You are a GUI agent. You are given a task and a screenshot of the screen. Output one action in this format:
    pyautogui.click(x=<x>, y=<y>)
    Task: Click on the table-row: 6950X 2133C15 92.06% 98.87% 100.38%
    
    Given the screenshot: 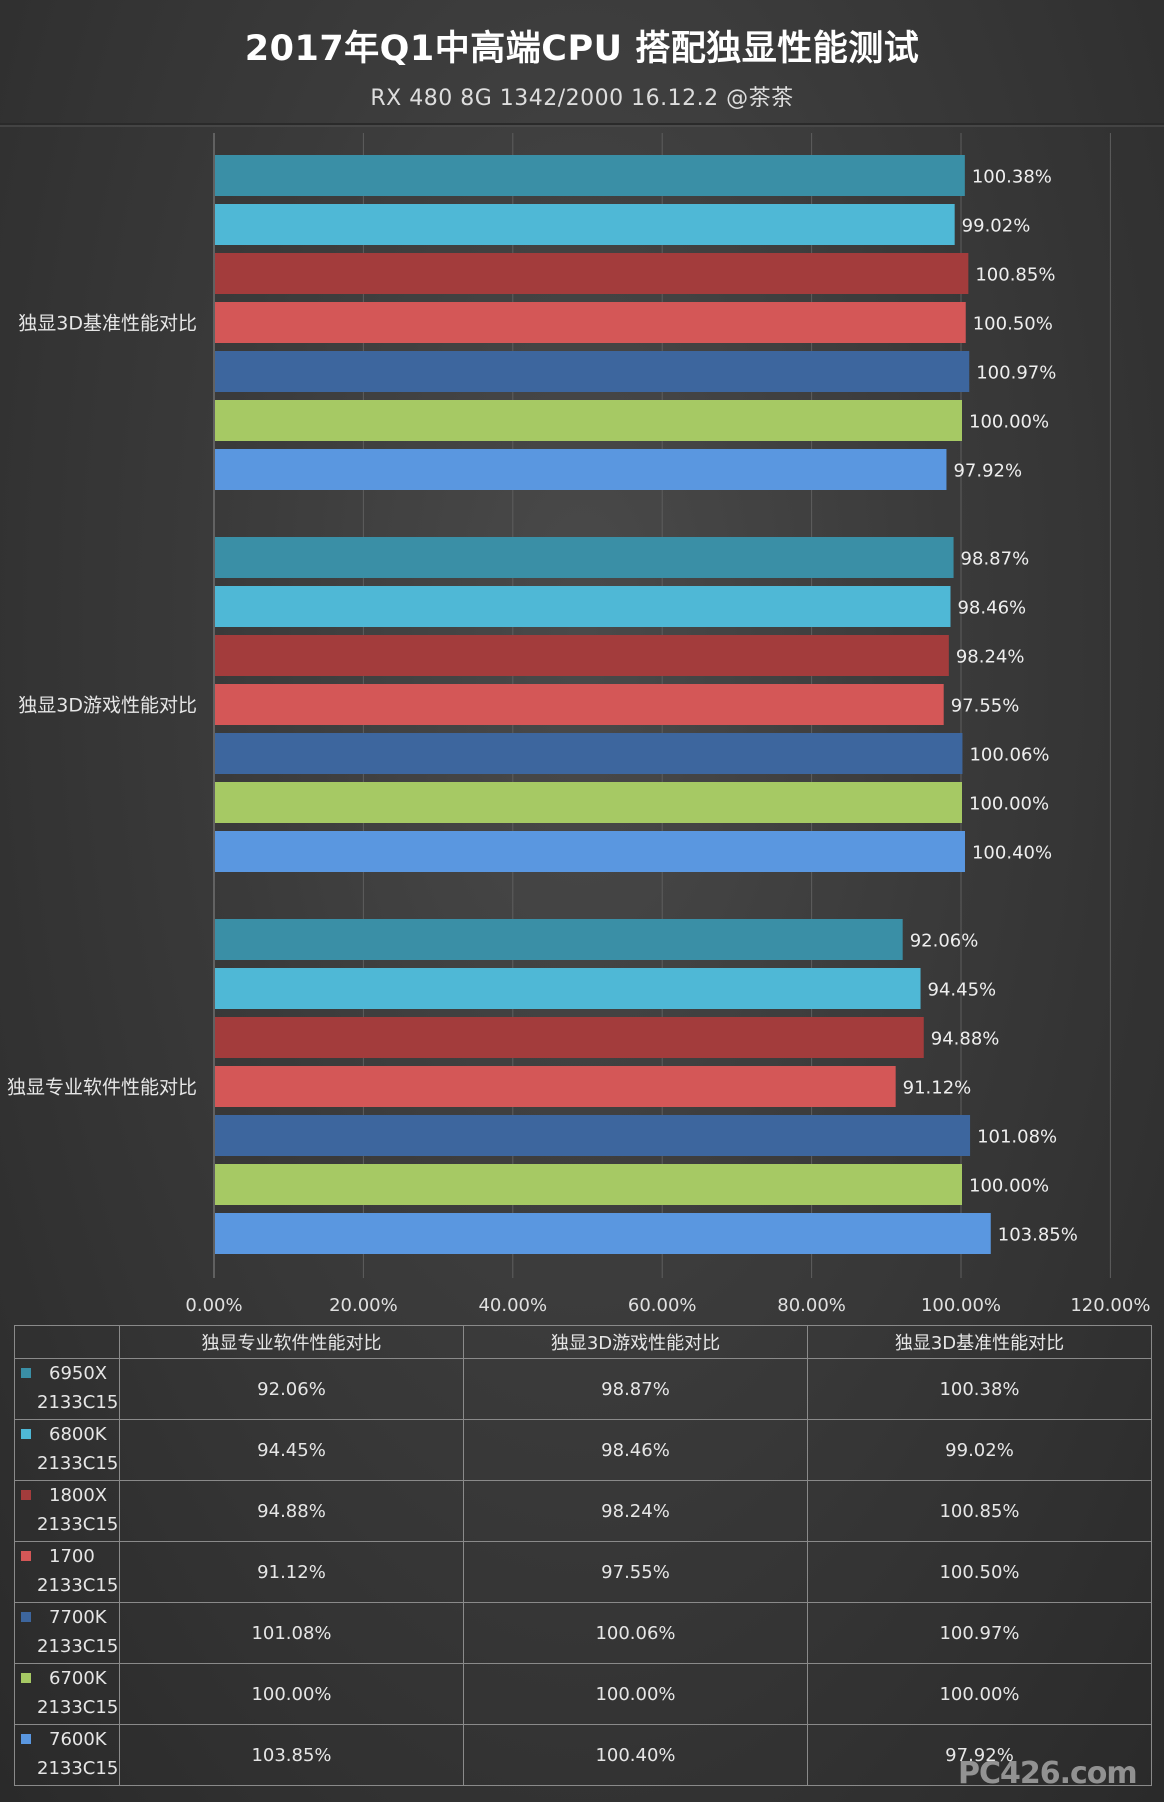 What is the action you would take?
    pyautogui.click(x=583, y=1389)
    